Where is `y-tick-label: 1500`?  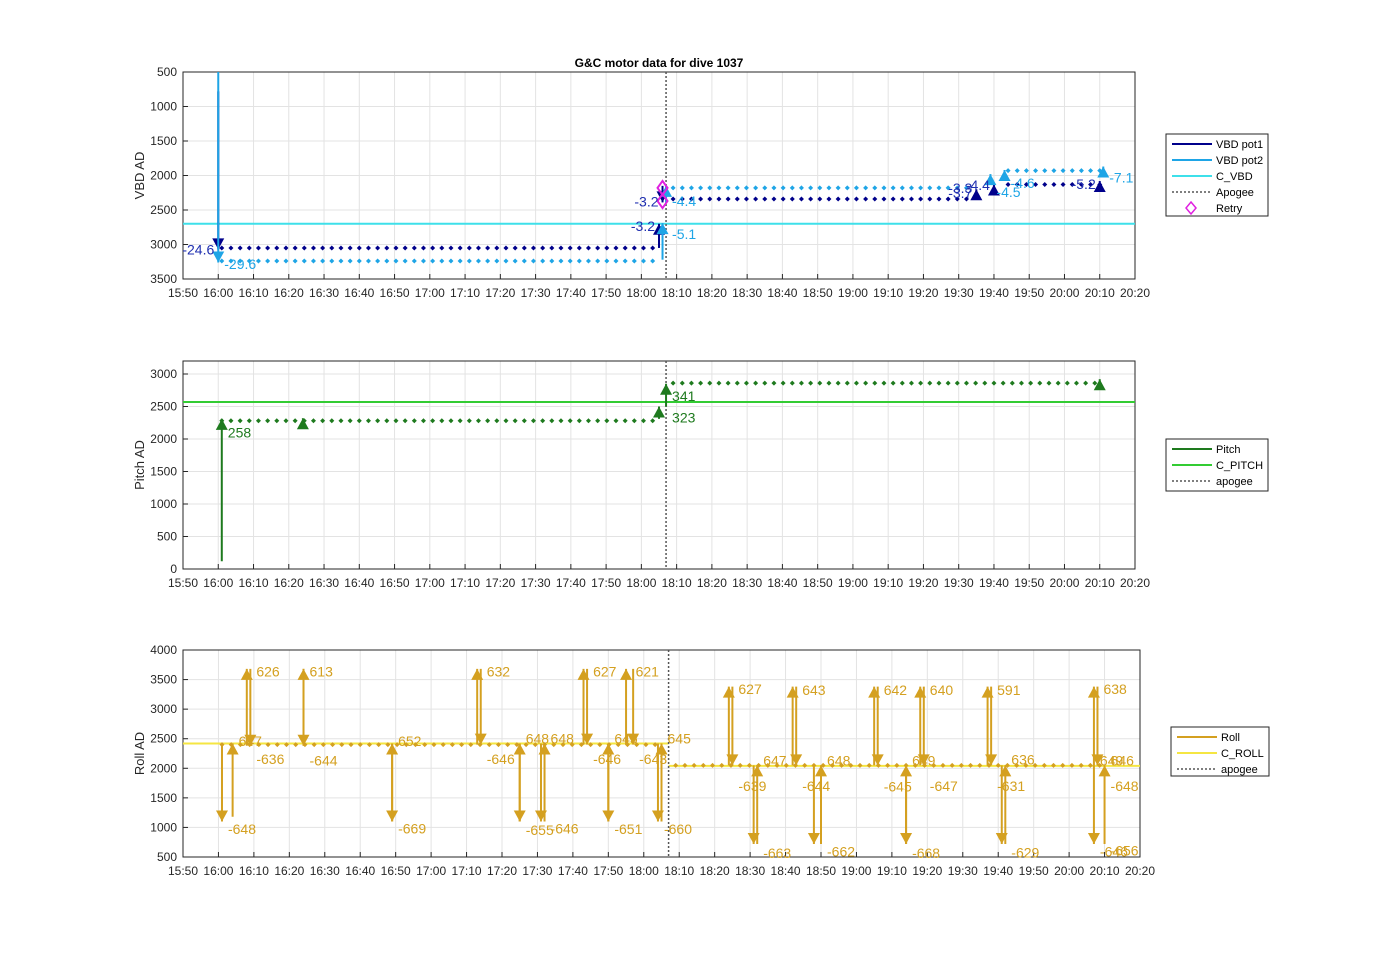
y-tick-label: 1500 is located at coordinates (163, 798).